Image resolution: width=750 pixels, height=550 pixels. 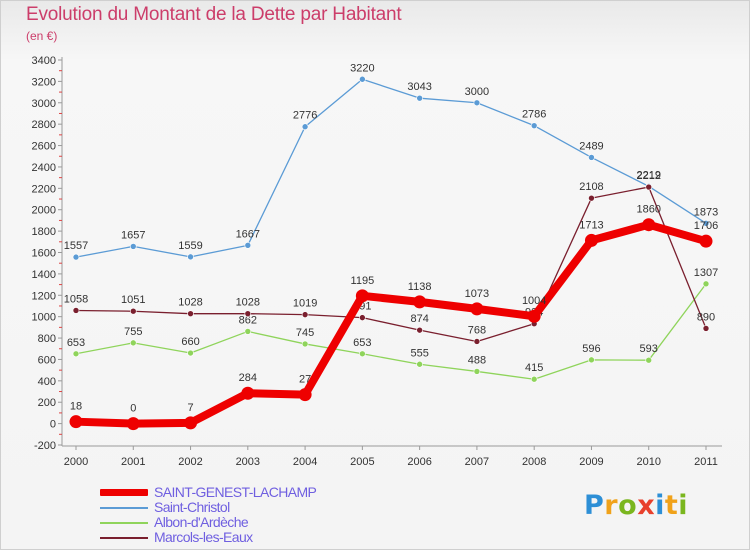 What do you see at coordinates (706, 226) in the screenshot?
I see `data-label-saint-genest-lachamp: 1706` at bounding box center [706, 226].